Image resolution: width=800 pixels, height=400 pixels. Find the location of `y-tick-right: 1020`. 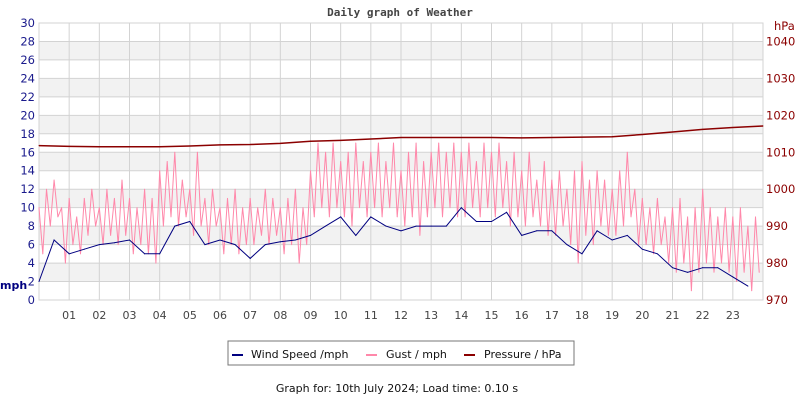

y-tick-right: 1020 is located at coordinates (780, 115).